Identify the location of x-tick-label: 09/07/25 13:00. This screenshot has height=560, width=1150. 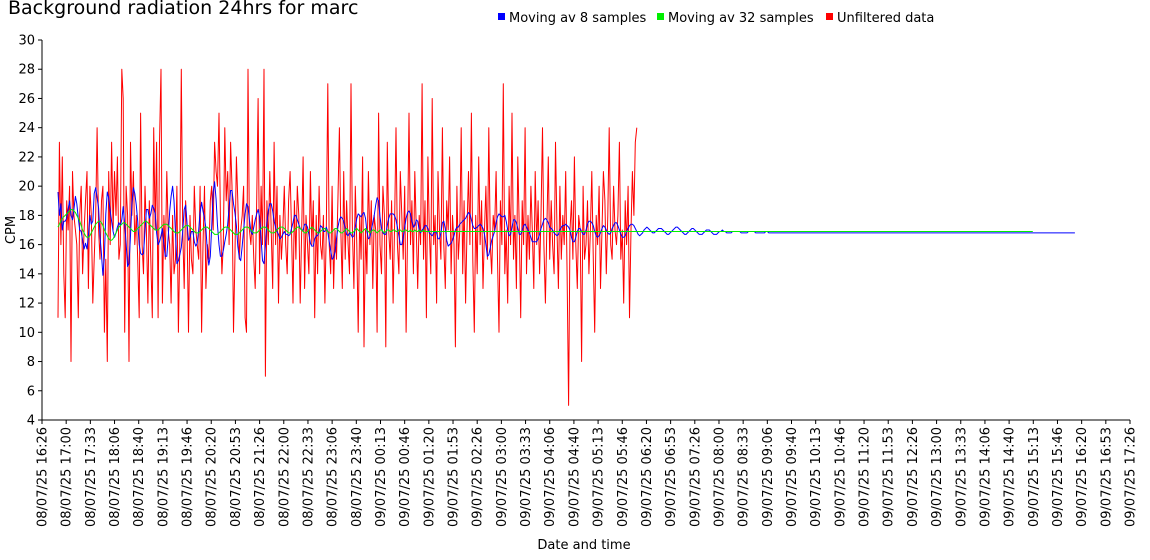
(937, 477).